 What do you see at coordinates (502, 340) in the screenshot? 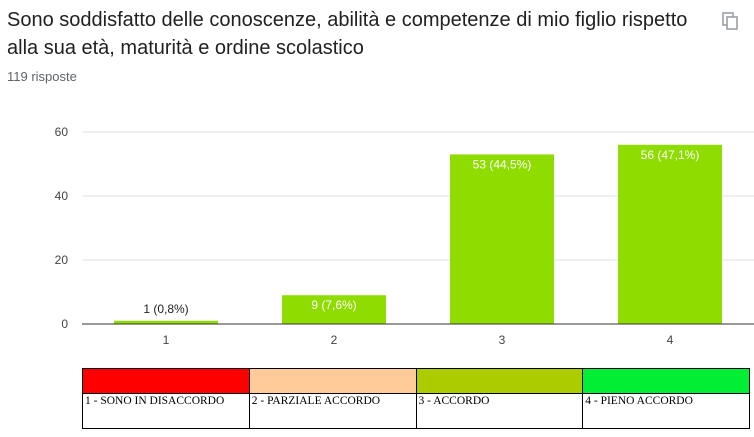
I see `x-tick-label: 3` at bounding box center [502, 340].